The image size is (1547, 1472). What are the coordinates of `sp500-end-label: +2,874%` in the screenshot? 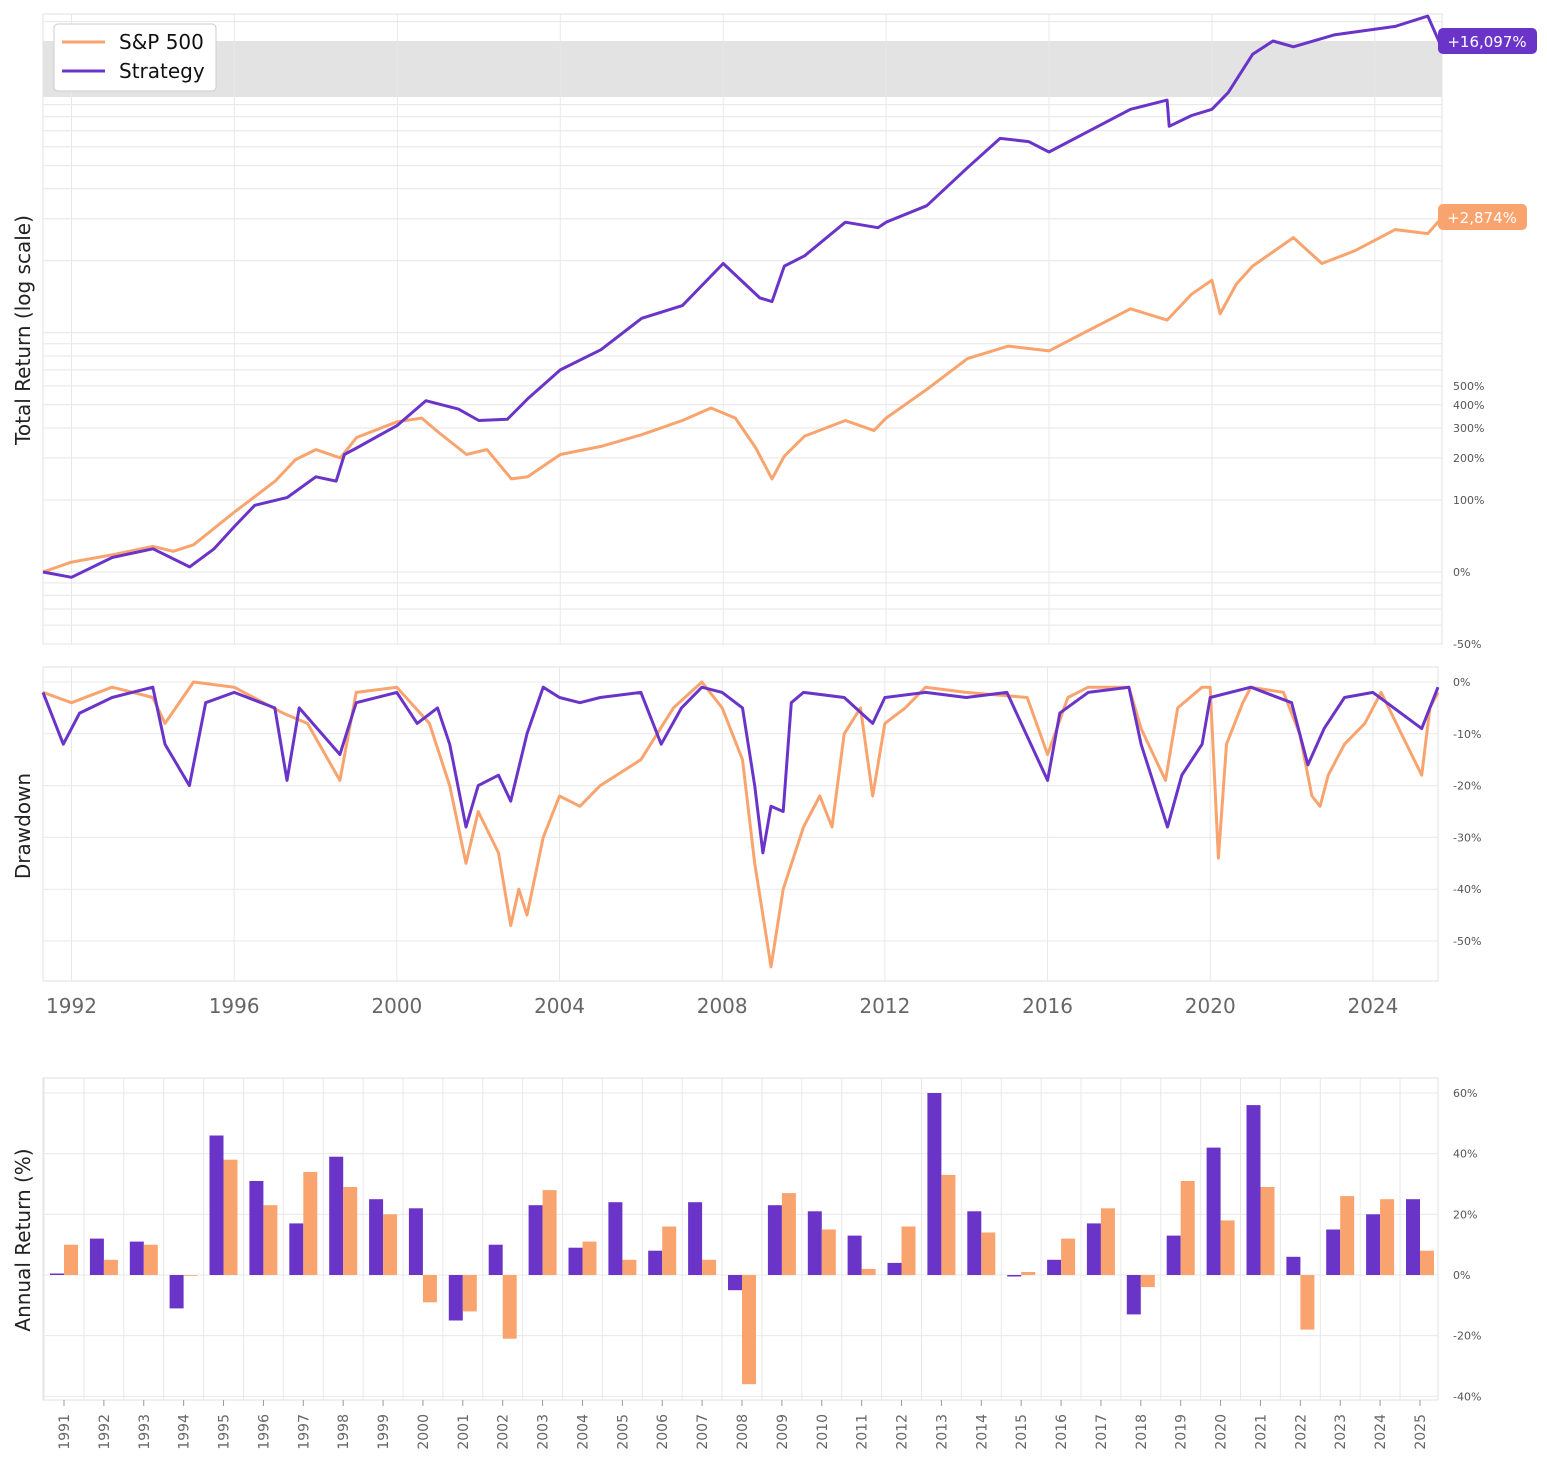 It's located at (1482, 217).